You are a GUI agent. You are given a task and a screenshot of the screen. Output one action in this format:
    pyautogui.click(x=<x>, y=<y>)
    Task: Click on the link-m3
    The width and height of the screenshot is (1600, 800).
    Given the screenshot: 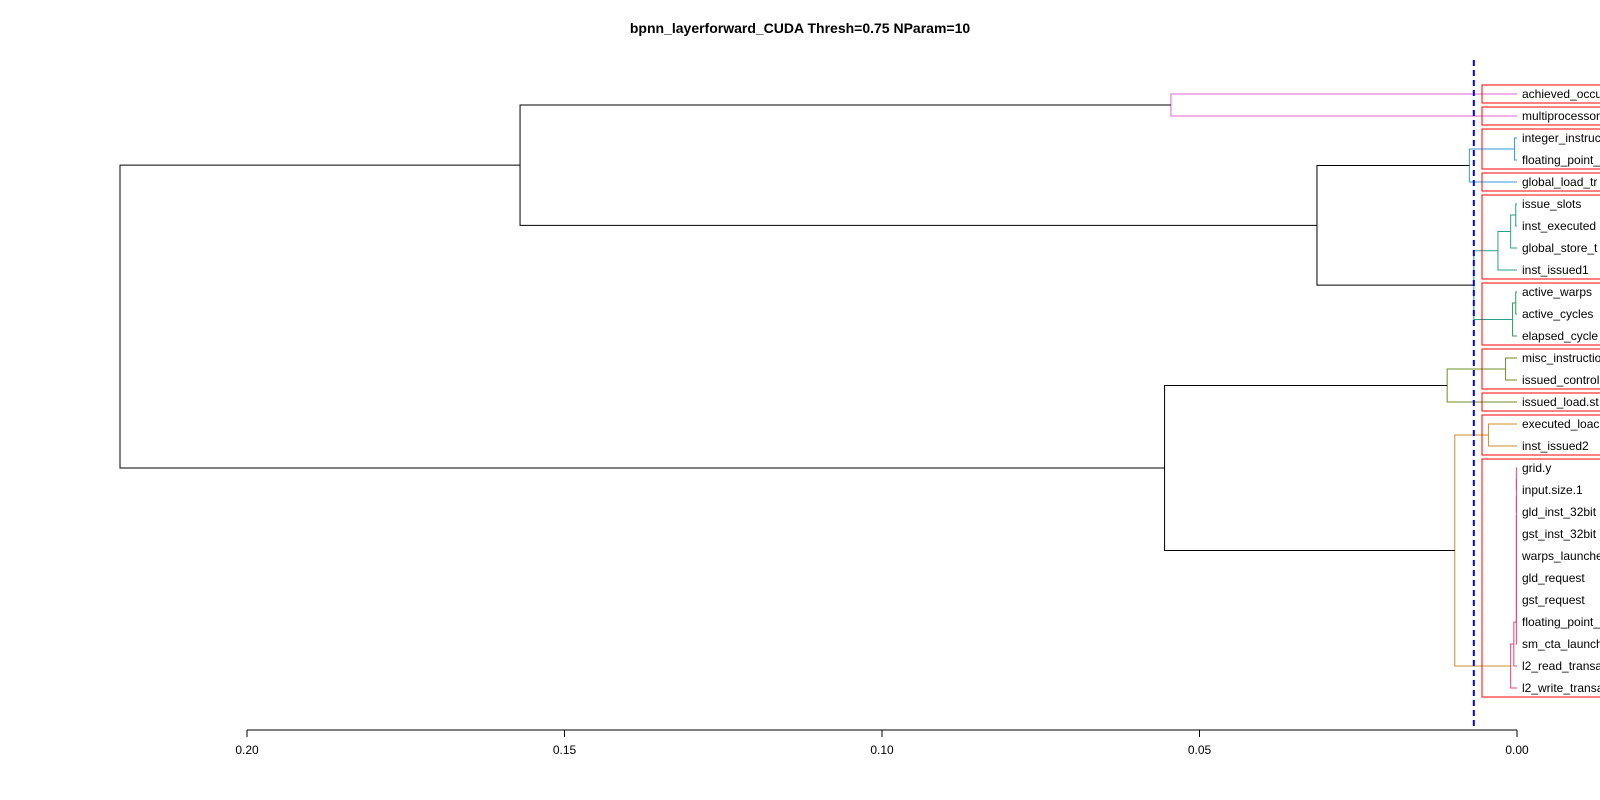 What is the action you would take?
    pyautogui.click(x=1492, y=165)
    